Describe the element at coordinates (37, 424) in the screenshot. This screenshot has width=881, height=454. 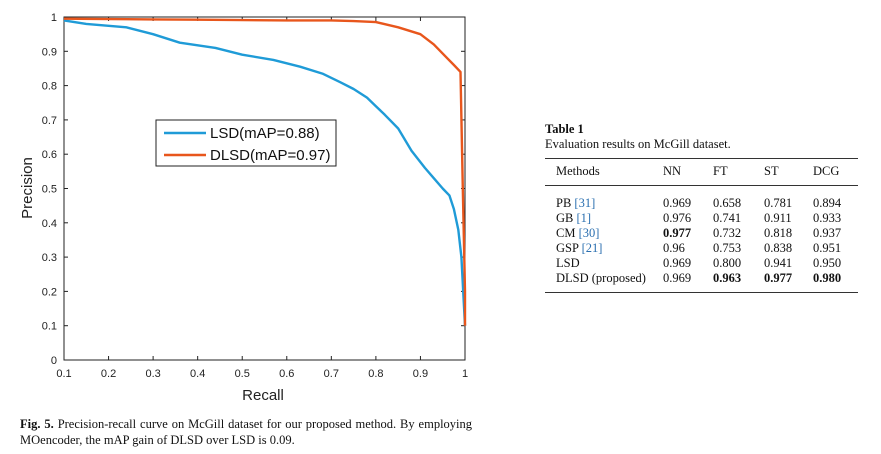
I see `figure-caption-label: Fig. 5.` at that location.